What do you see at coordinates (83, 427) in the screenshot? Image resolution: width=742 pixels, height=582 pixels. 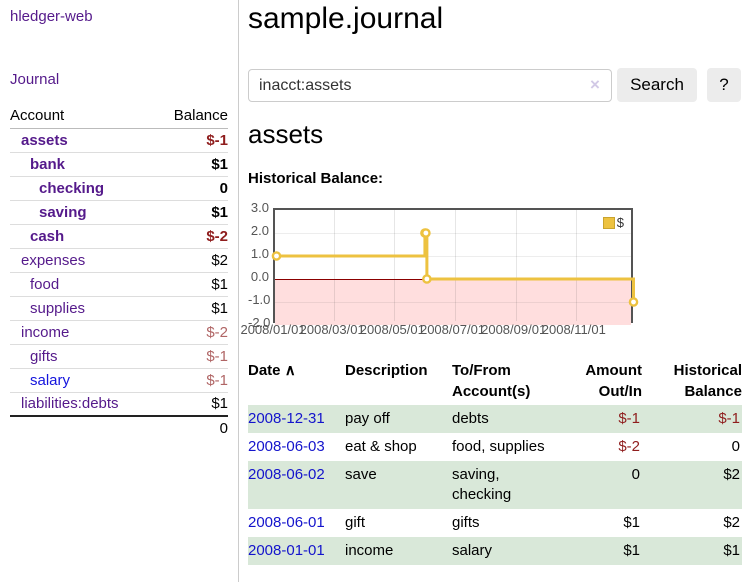 I see `accounts-total-spacer` at bounding box center [83, 427].